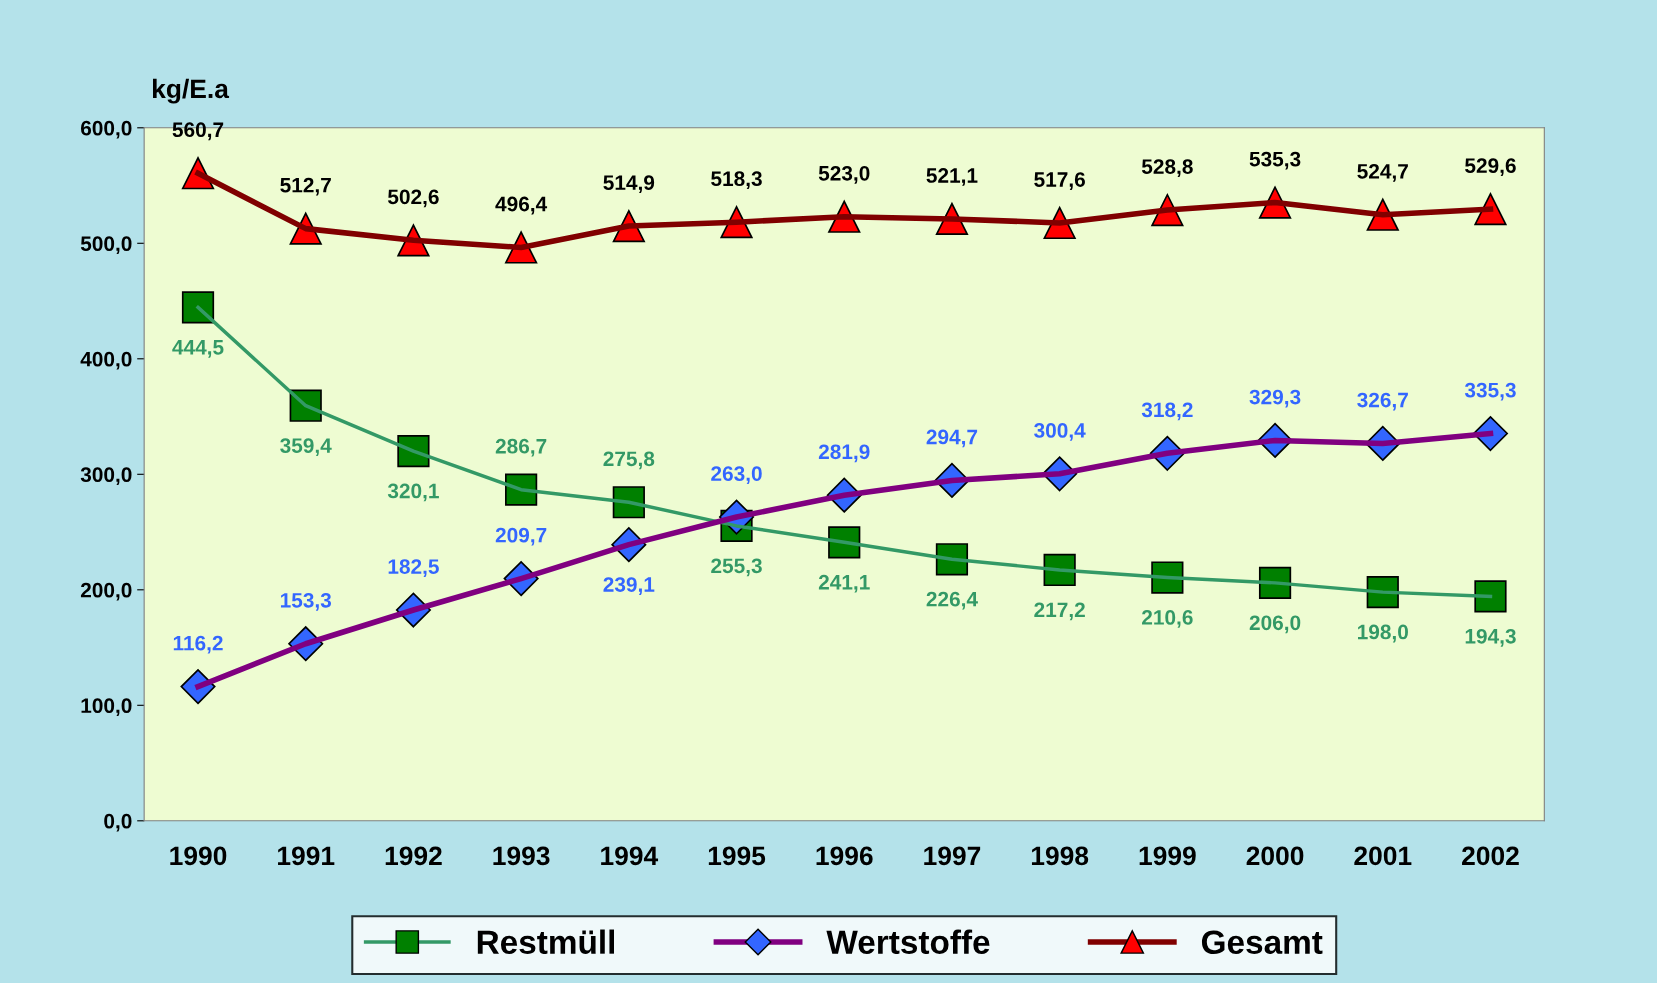 Image resolution: width=1657 pixels, height=983 pixels. What do you see at coordinates (413, 856) in the screenshot?
I see `x-tick-label: 1992` at bounding box center [413, 856].